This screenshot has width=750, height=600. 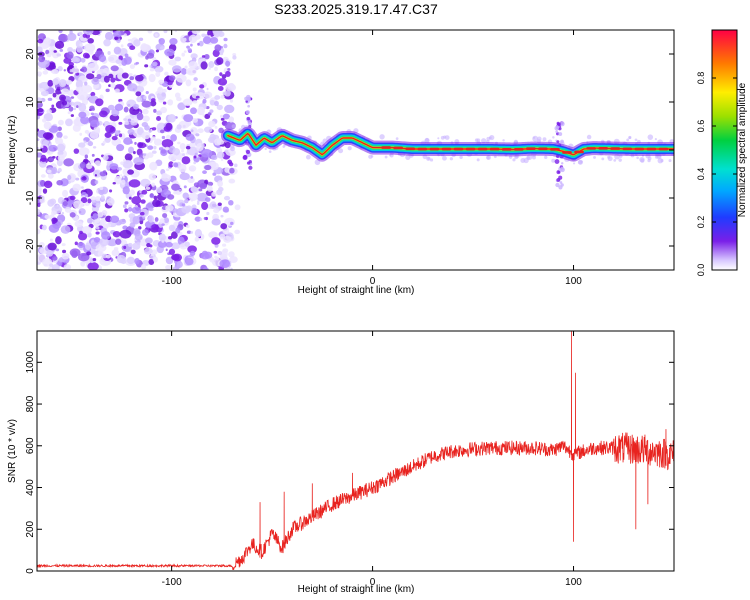 I want to click on colorbar-ticks: 0.0 0.2 0.4 0.6 0.8, so click(x=716, y=174).